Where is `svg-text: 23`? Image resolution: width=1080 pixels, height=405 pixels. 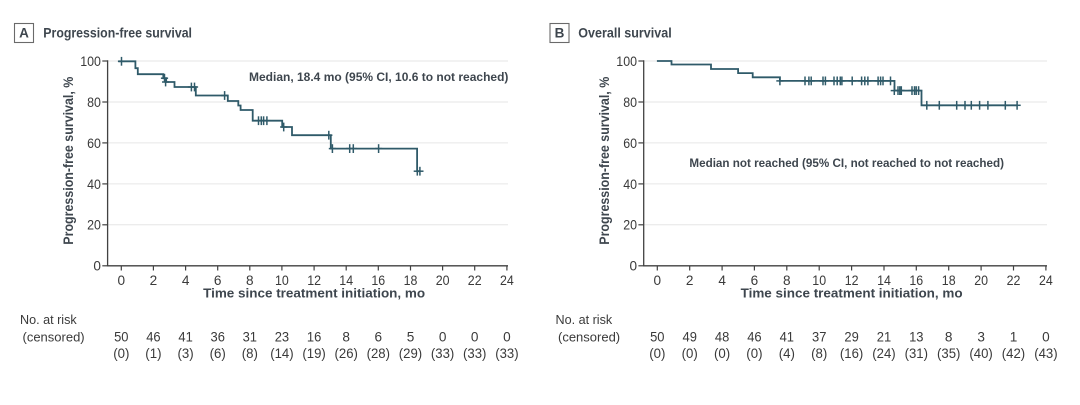 svg-text: 23 is located at coordinates (282, 337).